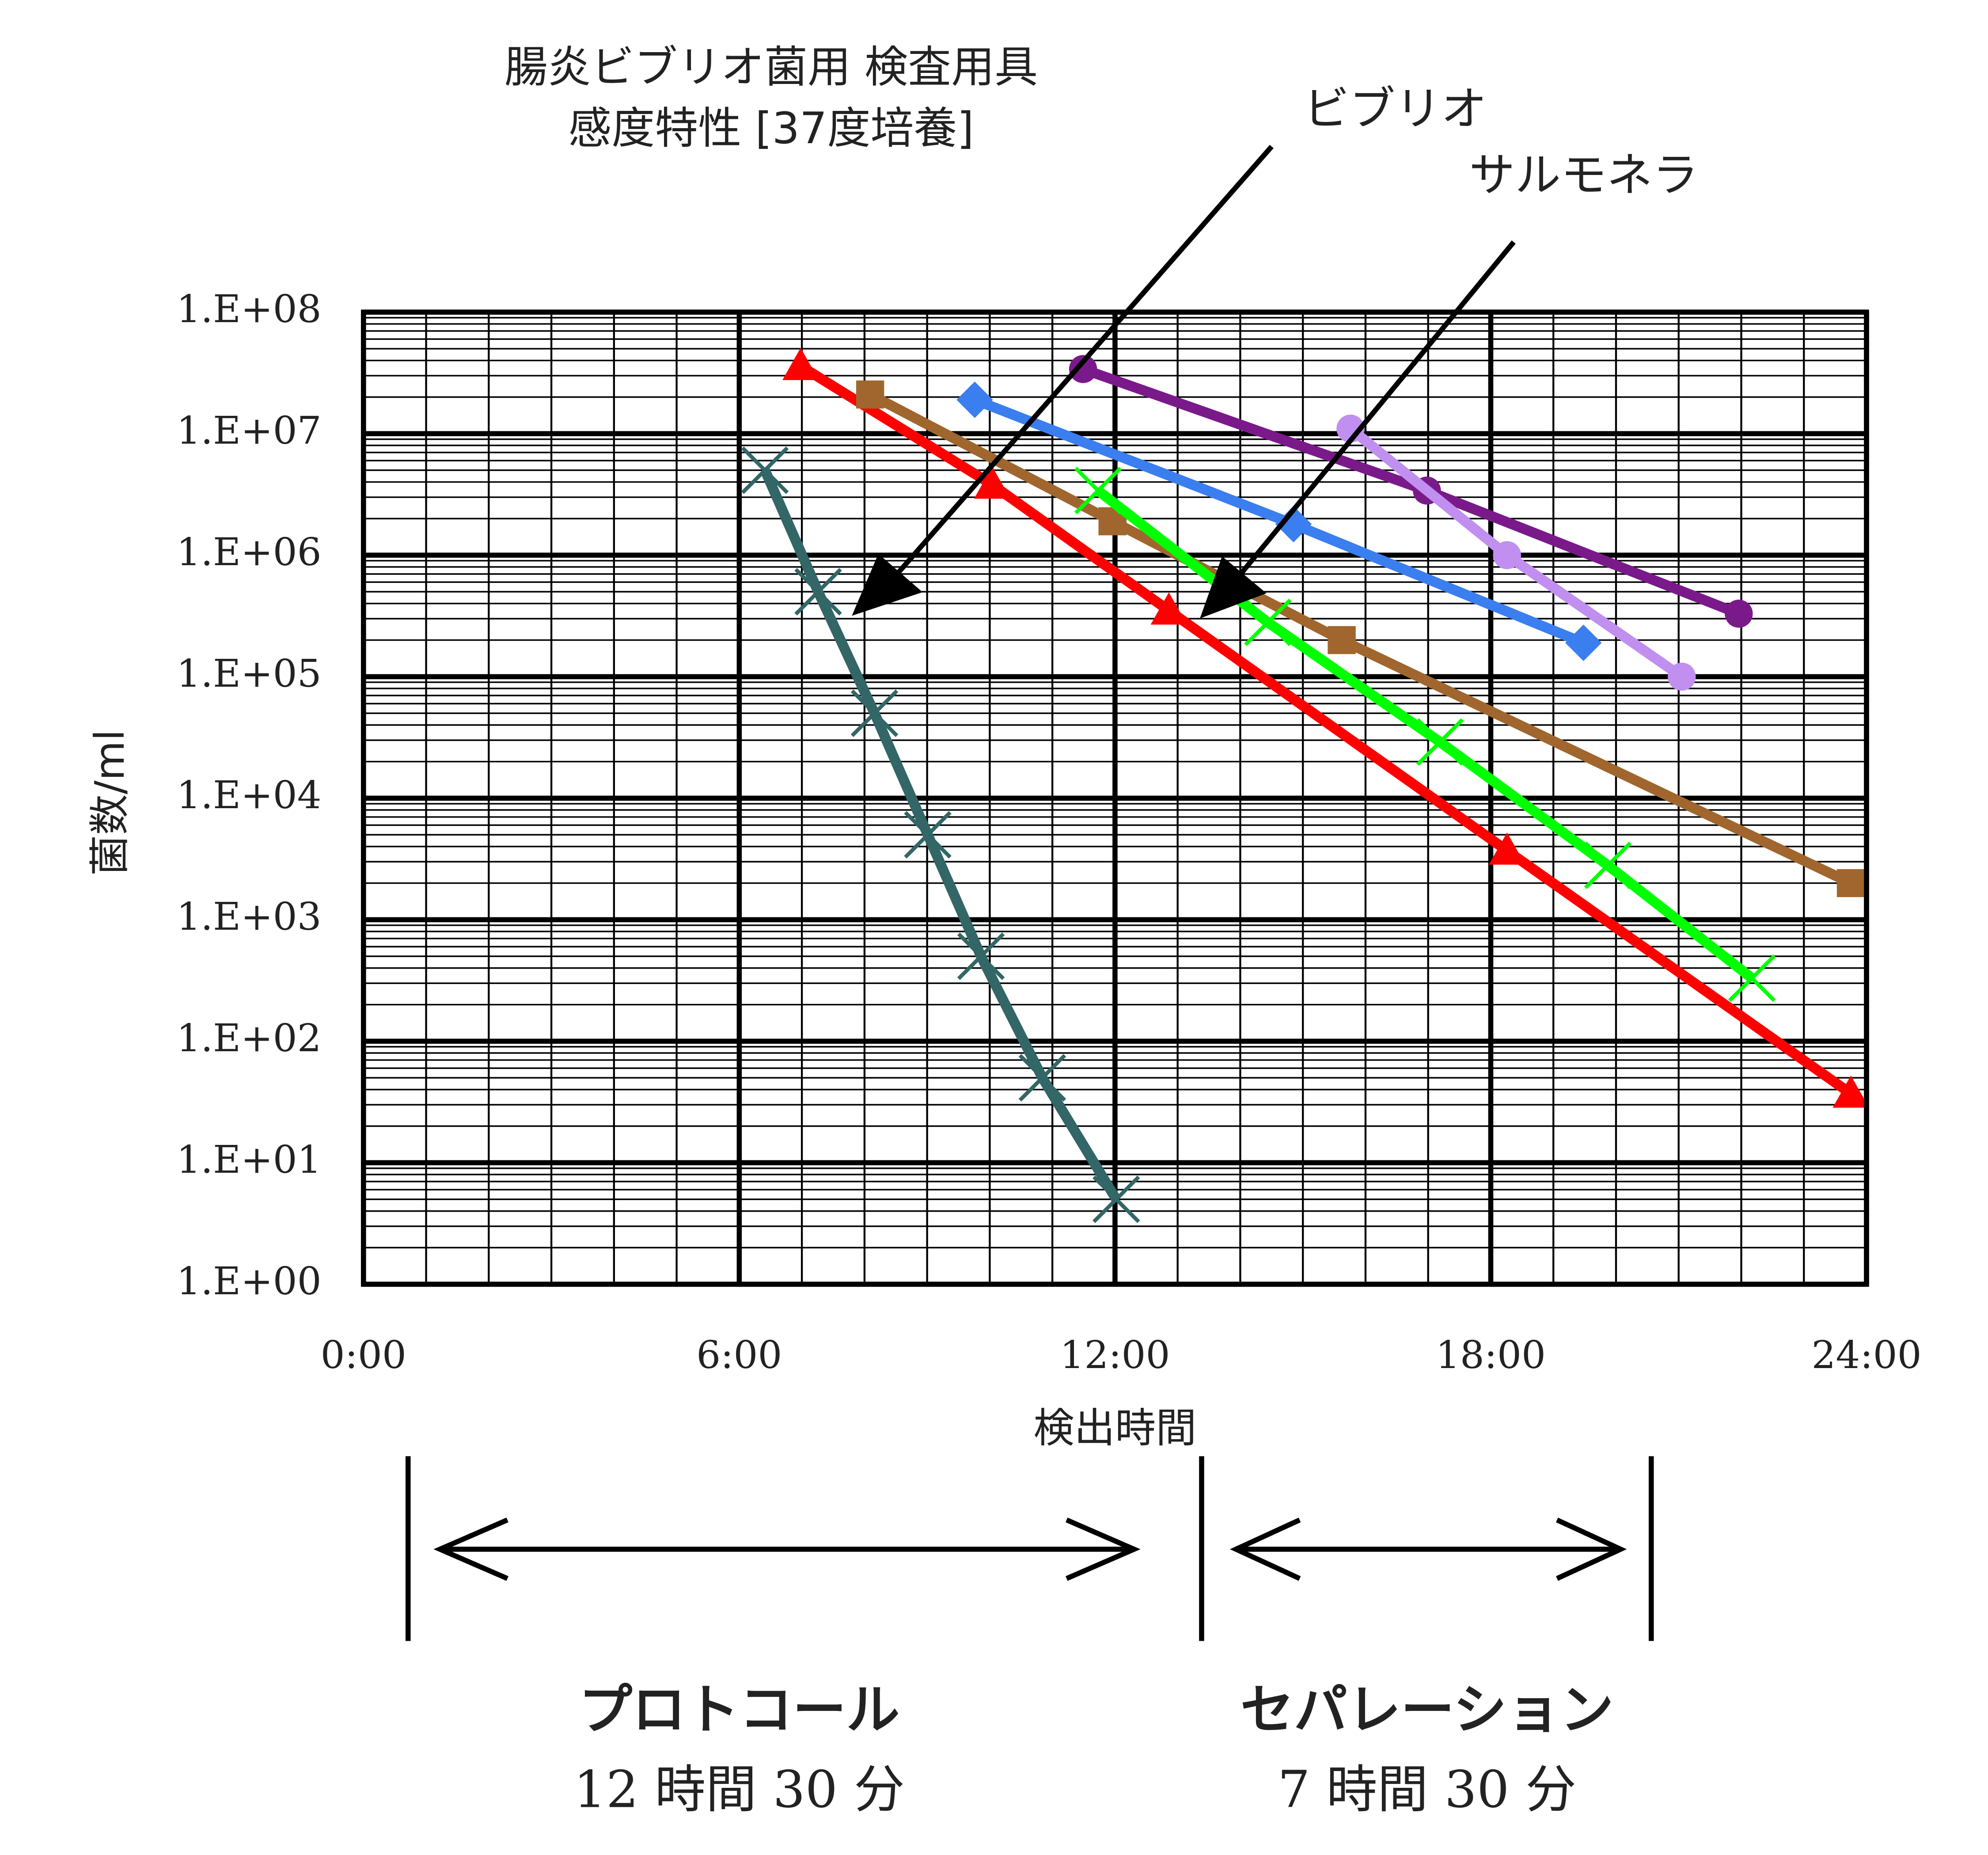 The width and height of the screenshot is (1988, 1855). I want to click on x-tick-label: 0:00, so click(363, 1355).